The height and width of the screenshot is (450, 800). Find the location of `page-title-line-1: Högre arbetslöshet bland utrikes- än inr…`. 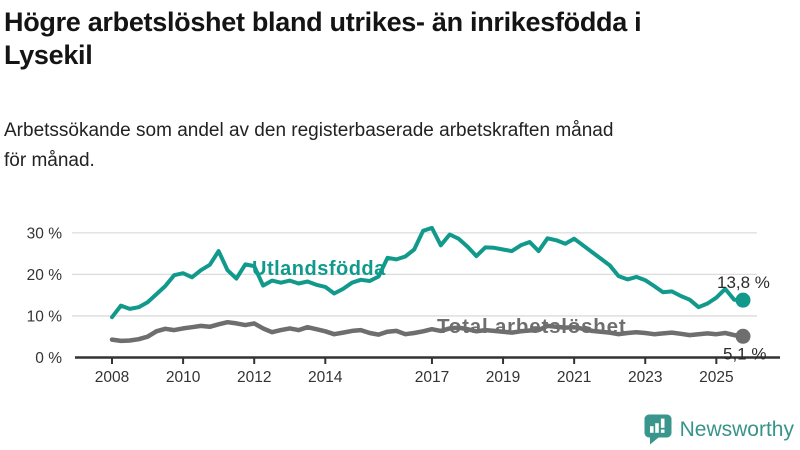

page-title-line-1: Högre arbetslöshet bland utrikes- än inr… is located at coordinates (323, 22).